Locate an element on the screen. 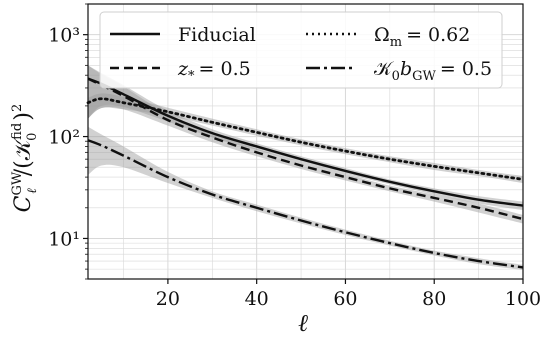 This screenshot has height=339, width=541. y-tick-label: 10³ is located at coordinates (64, 36).